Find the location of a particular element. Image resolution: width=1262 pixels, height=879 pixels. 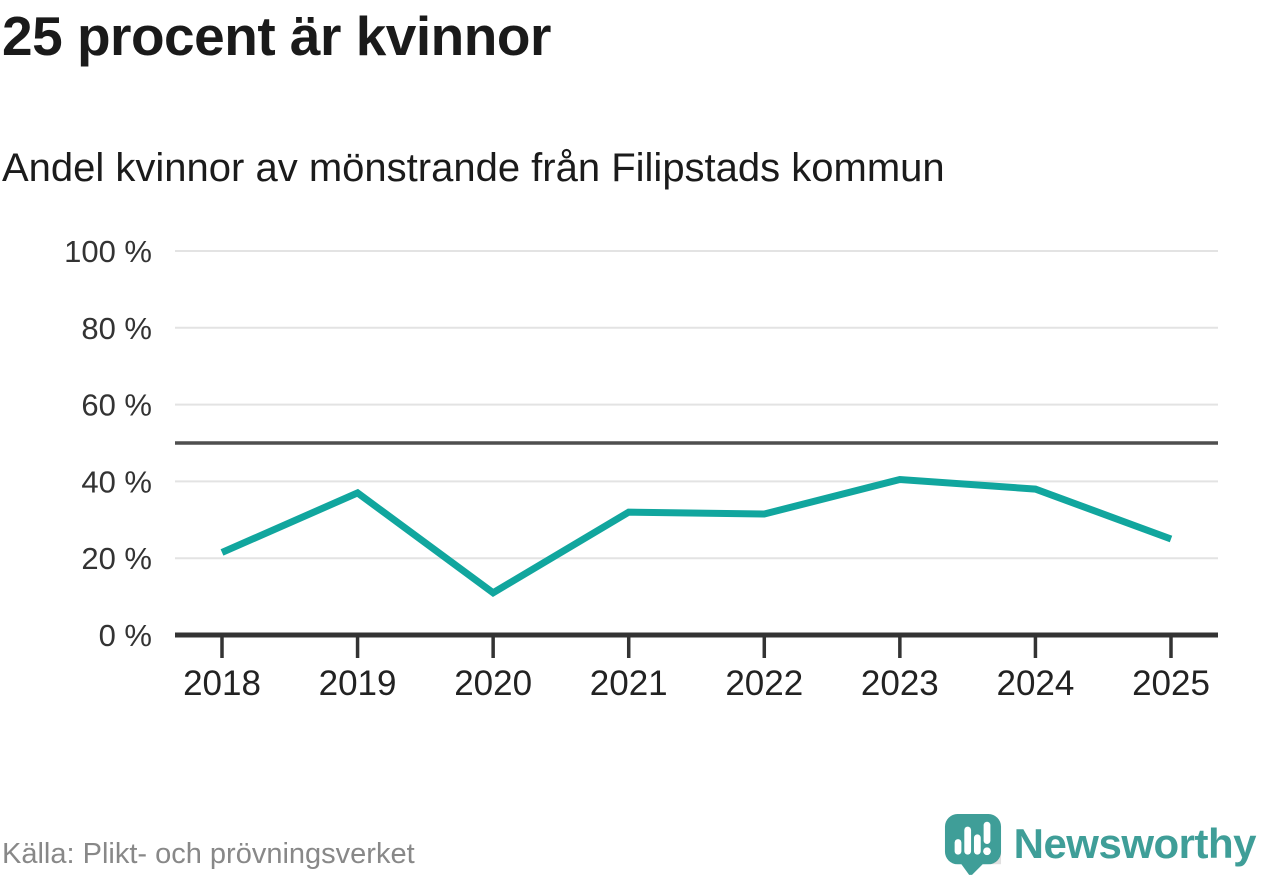

x-tick-label: 2019 is located at coordinates (358, 683).